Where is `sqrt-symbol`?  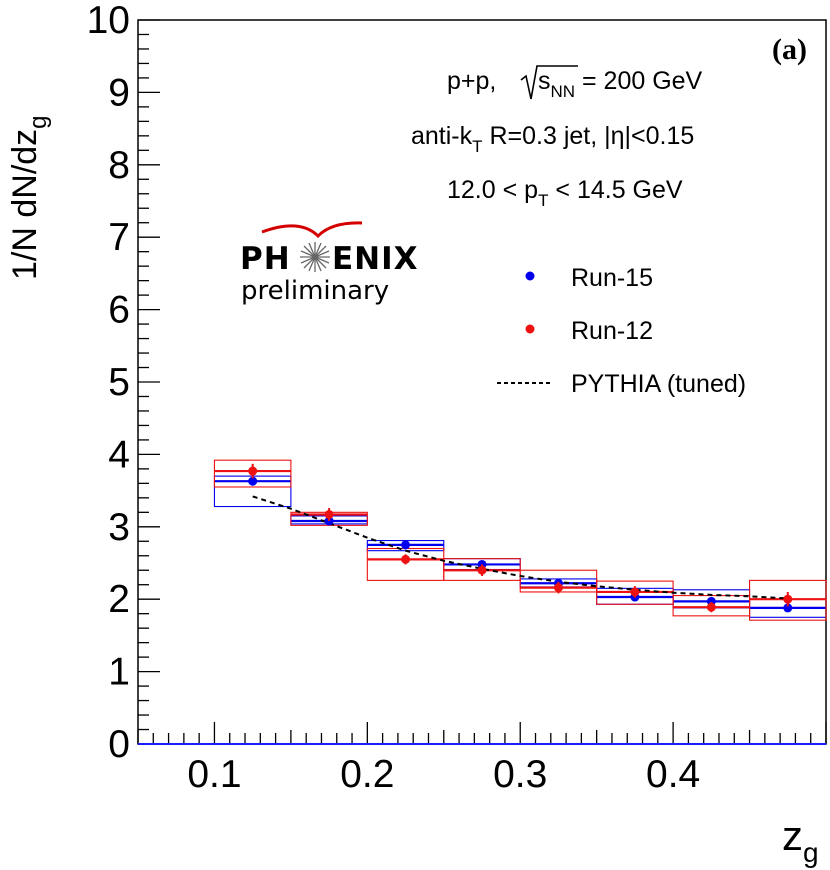
sqrt-symbol is located at coordinates (549, 82).